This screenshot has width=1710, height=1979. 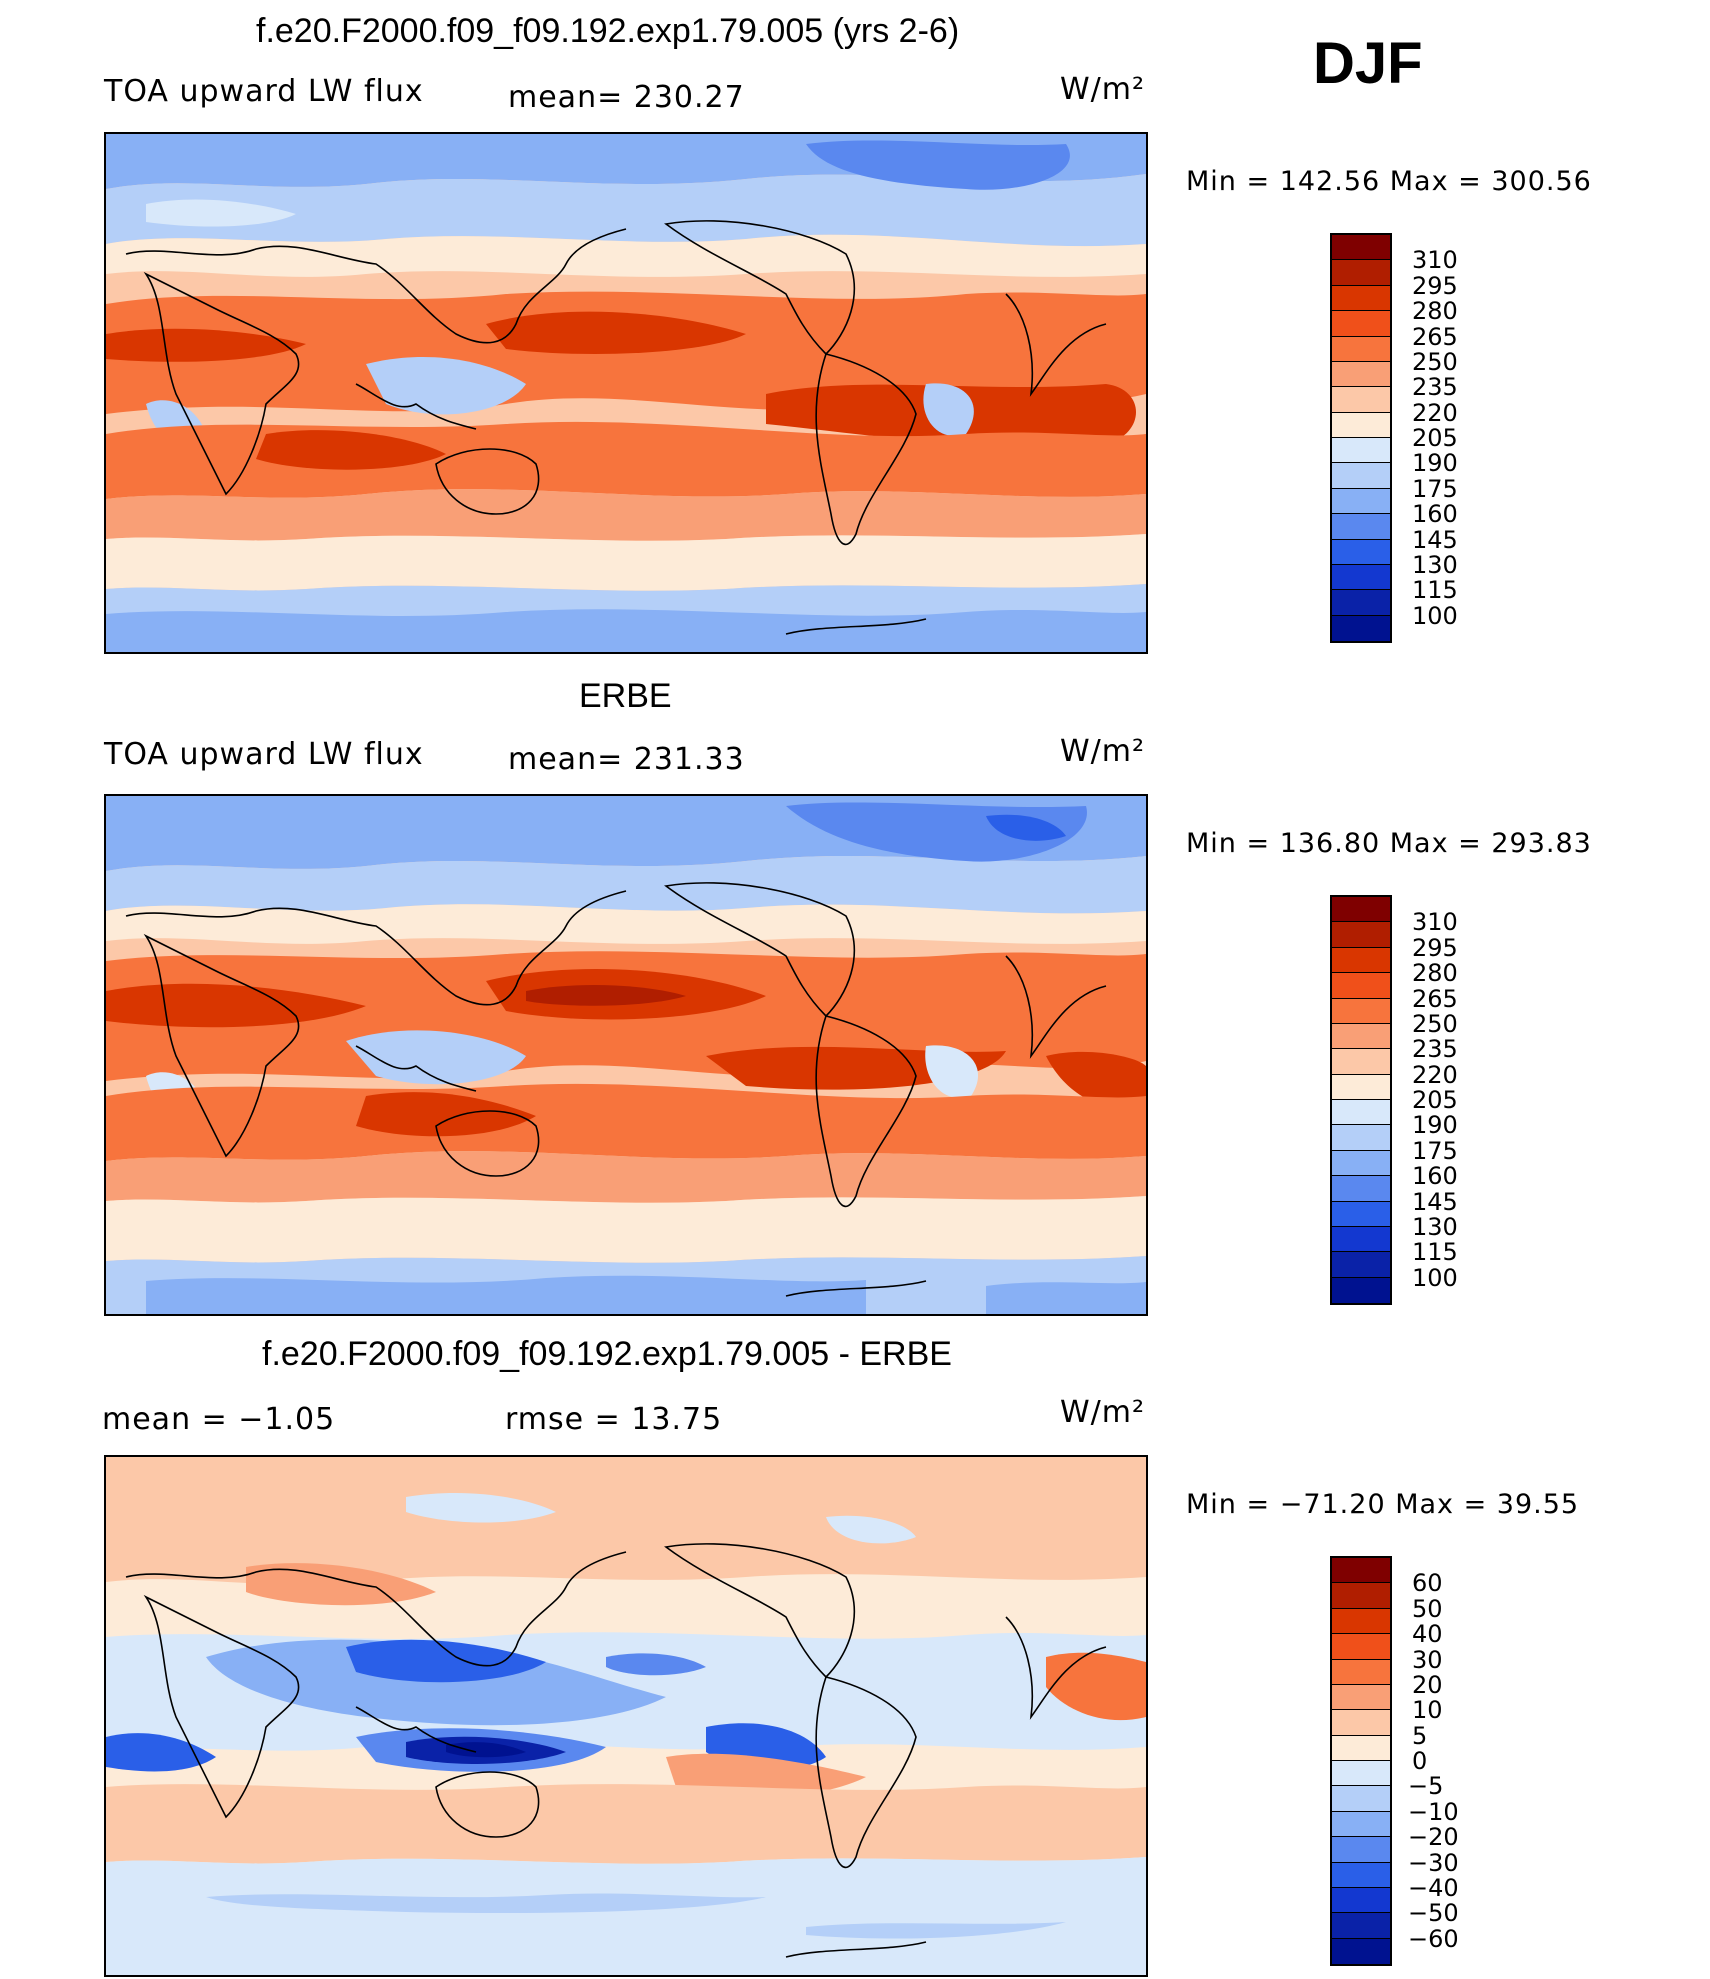 I want to click on panel-1-mean-label: mean= 230.27, so click(x=626, y=97).